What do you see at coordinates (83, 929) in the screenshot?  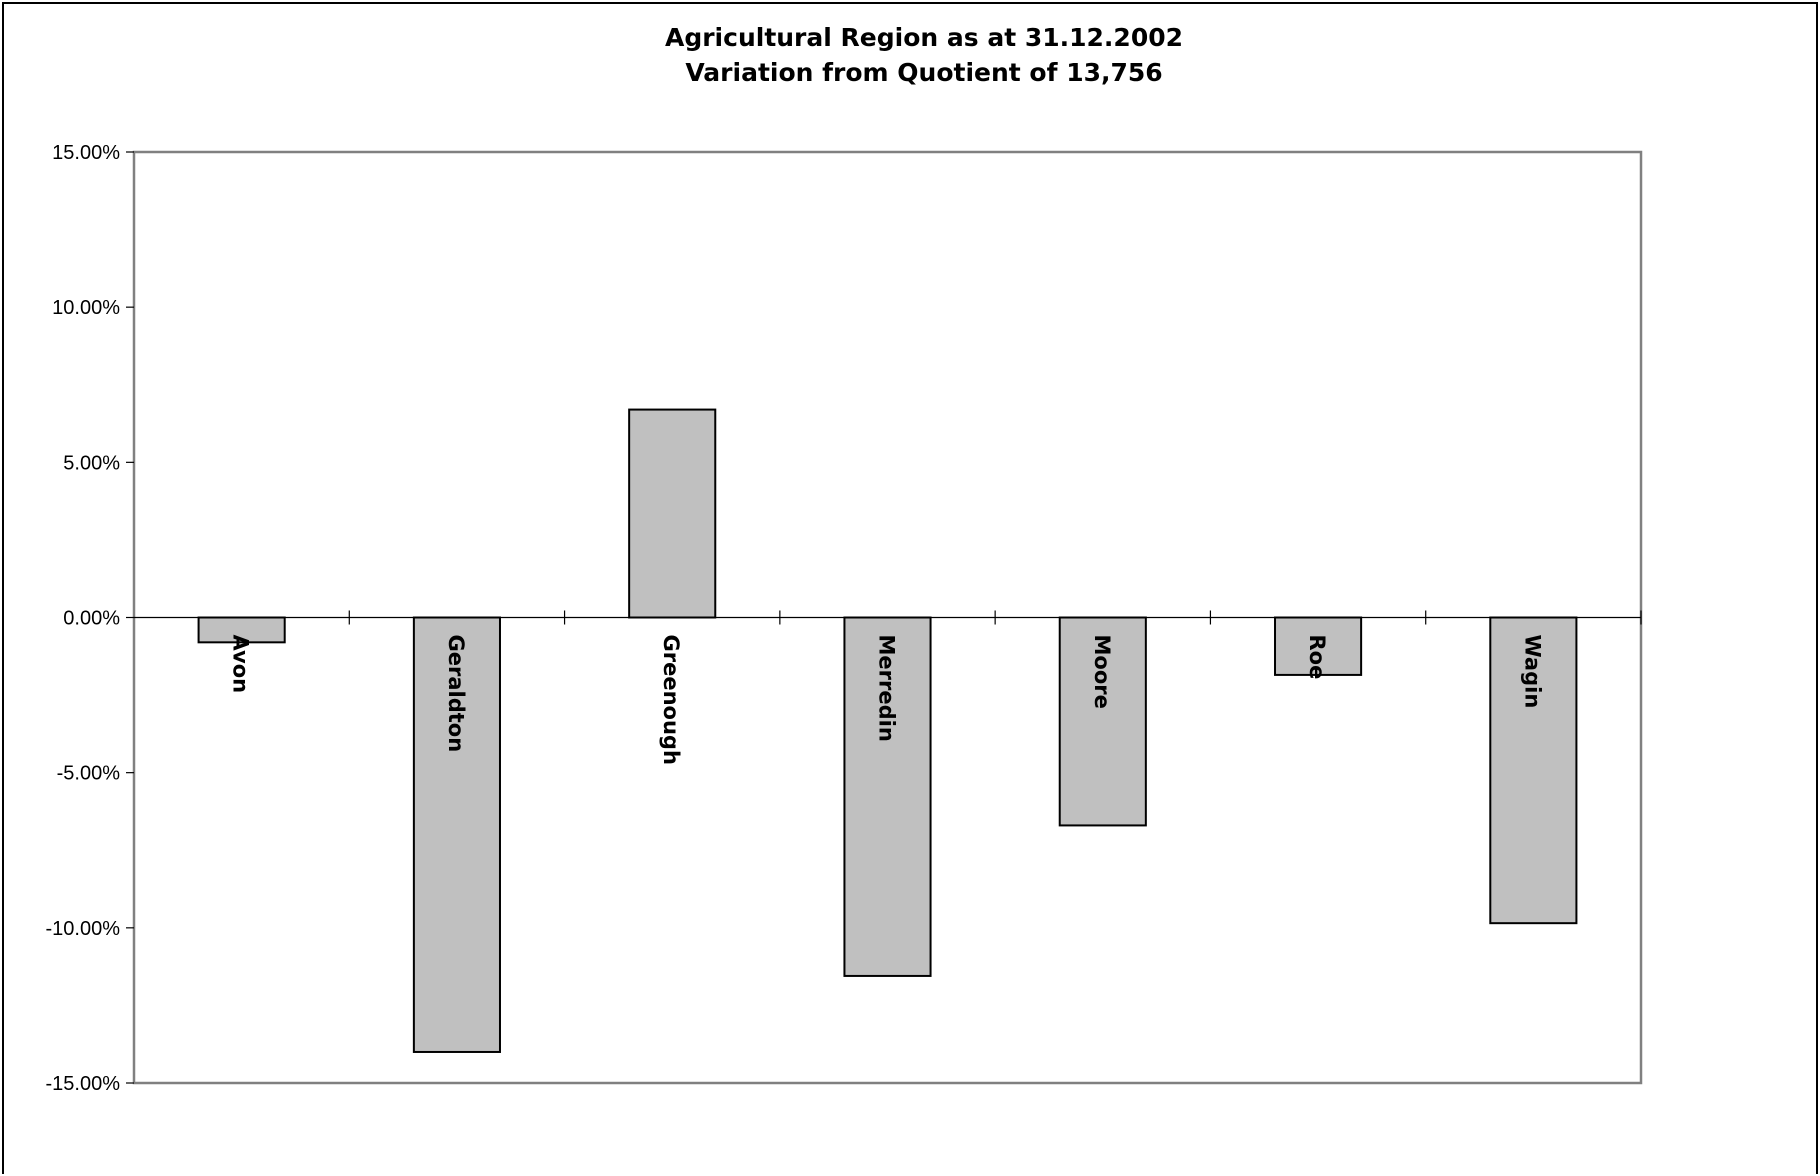 I see `y-tick-label: -10.00%` at bounding box center [83, 929].